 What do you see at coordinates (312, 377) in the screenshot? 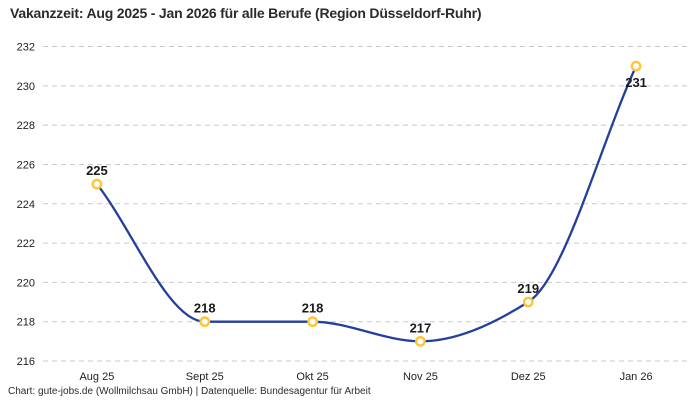
I see `x-tick-label: Okt 25` at bounding box center [312, 377].